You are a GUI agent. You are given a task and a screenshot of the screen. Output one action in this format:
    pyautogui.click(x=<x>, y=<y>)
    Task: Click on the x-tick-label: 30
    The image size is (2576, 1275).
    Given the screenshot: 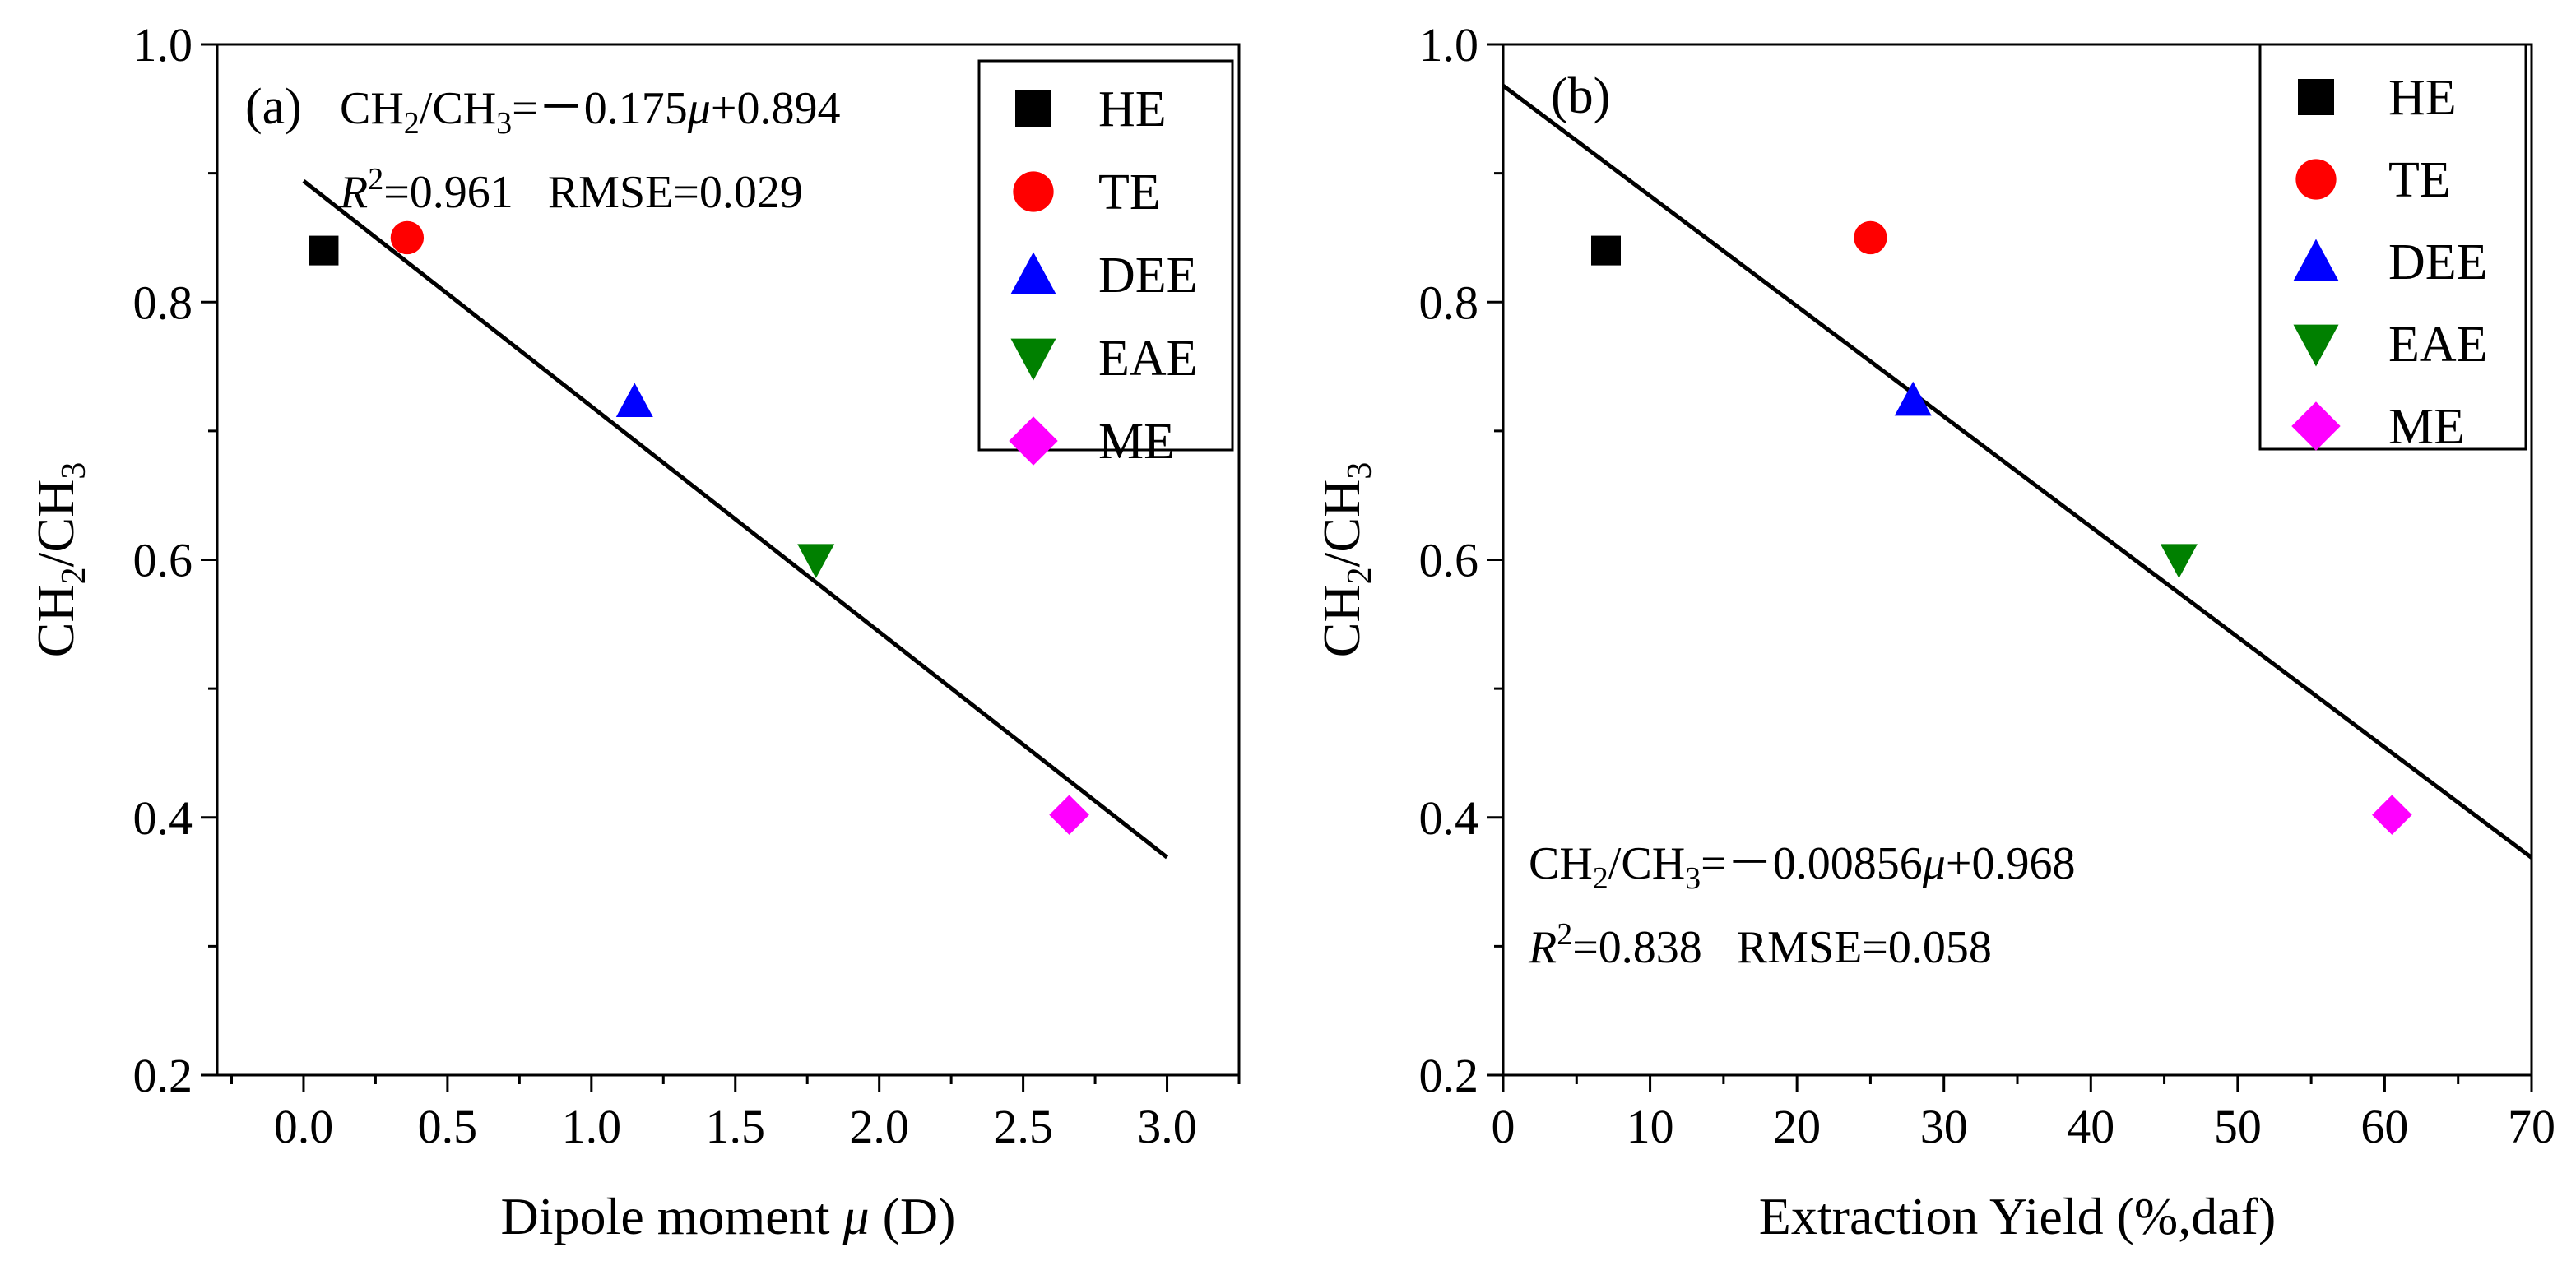 What is the action you would take?
    pyautogui.click(x=1944, y=1126)
    